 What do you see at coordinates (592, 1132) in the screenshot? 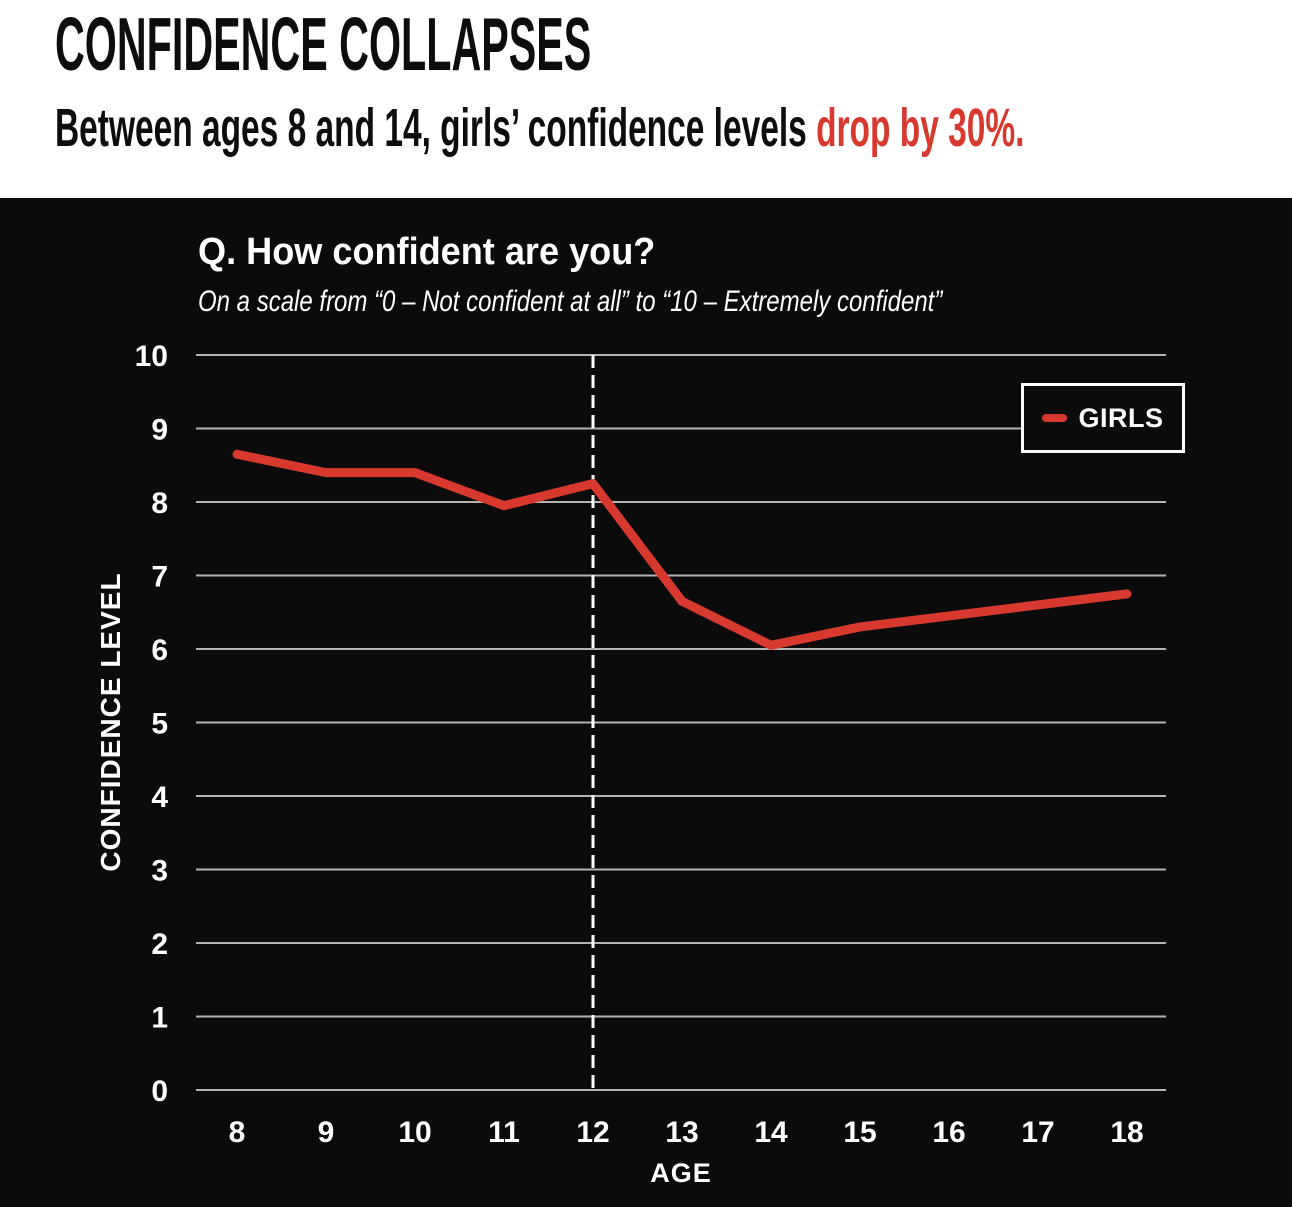
I see `x-tick-label: 12` at bounding box center [592, 1132].